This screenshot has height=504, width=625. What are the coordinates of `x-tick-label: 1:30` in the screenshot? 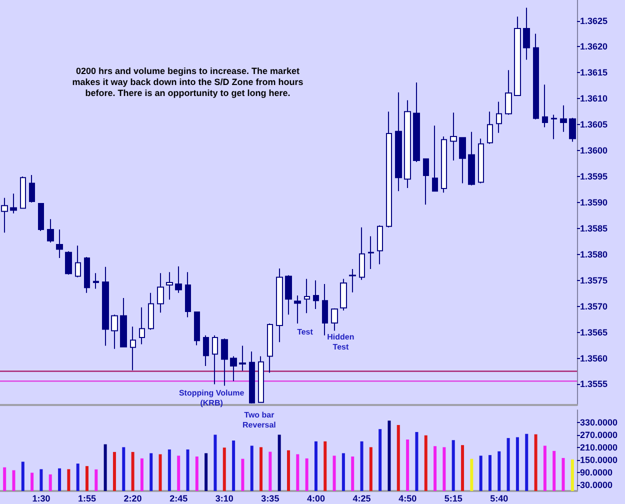 It's located at (41, 499).